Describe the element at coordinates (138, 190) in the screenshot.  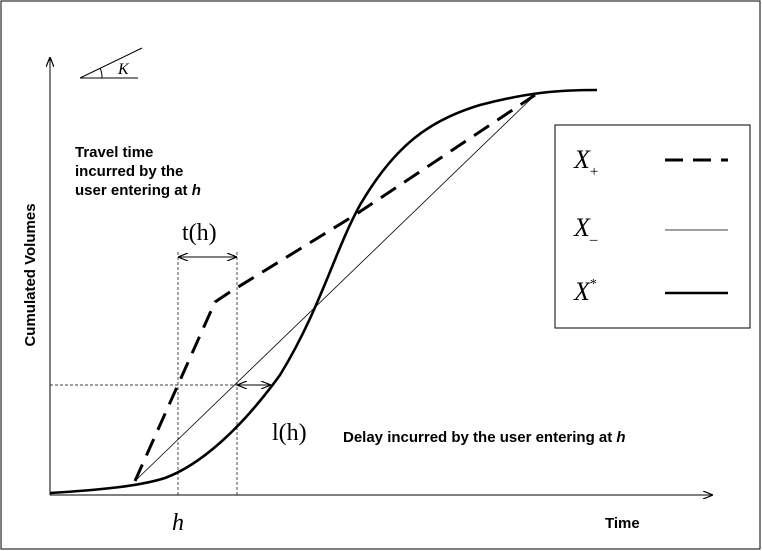
I see `travel-note-line: user entering at h` at that location.